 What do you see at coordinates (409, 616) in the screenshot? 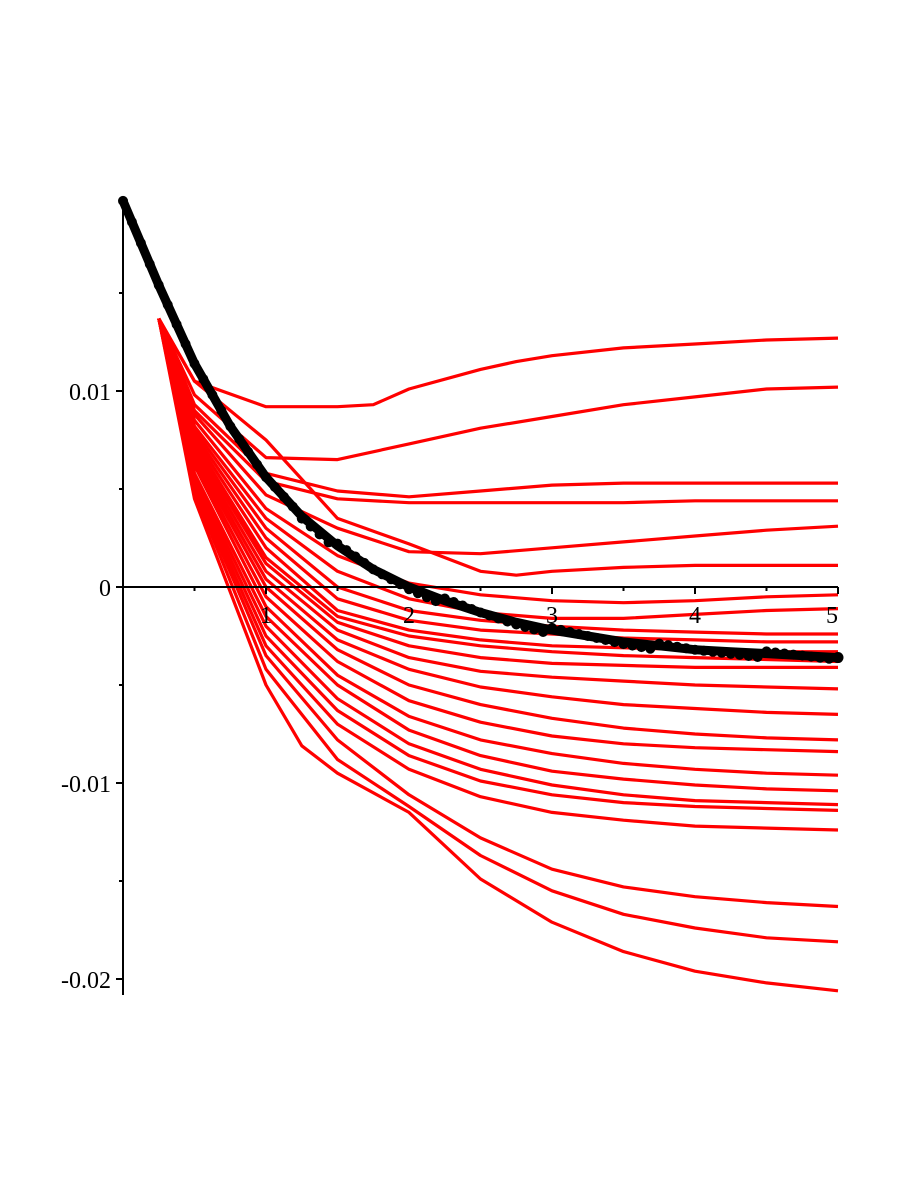
I see `x-tick-label: 2` at bounding box center [409, 616].